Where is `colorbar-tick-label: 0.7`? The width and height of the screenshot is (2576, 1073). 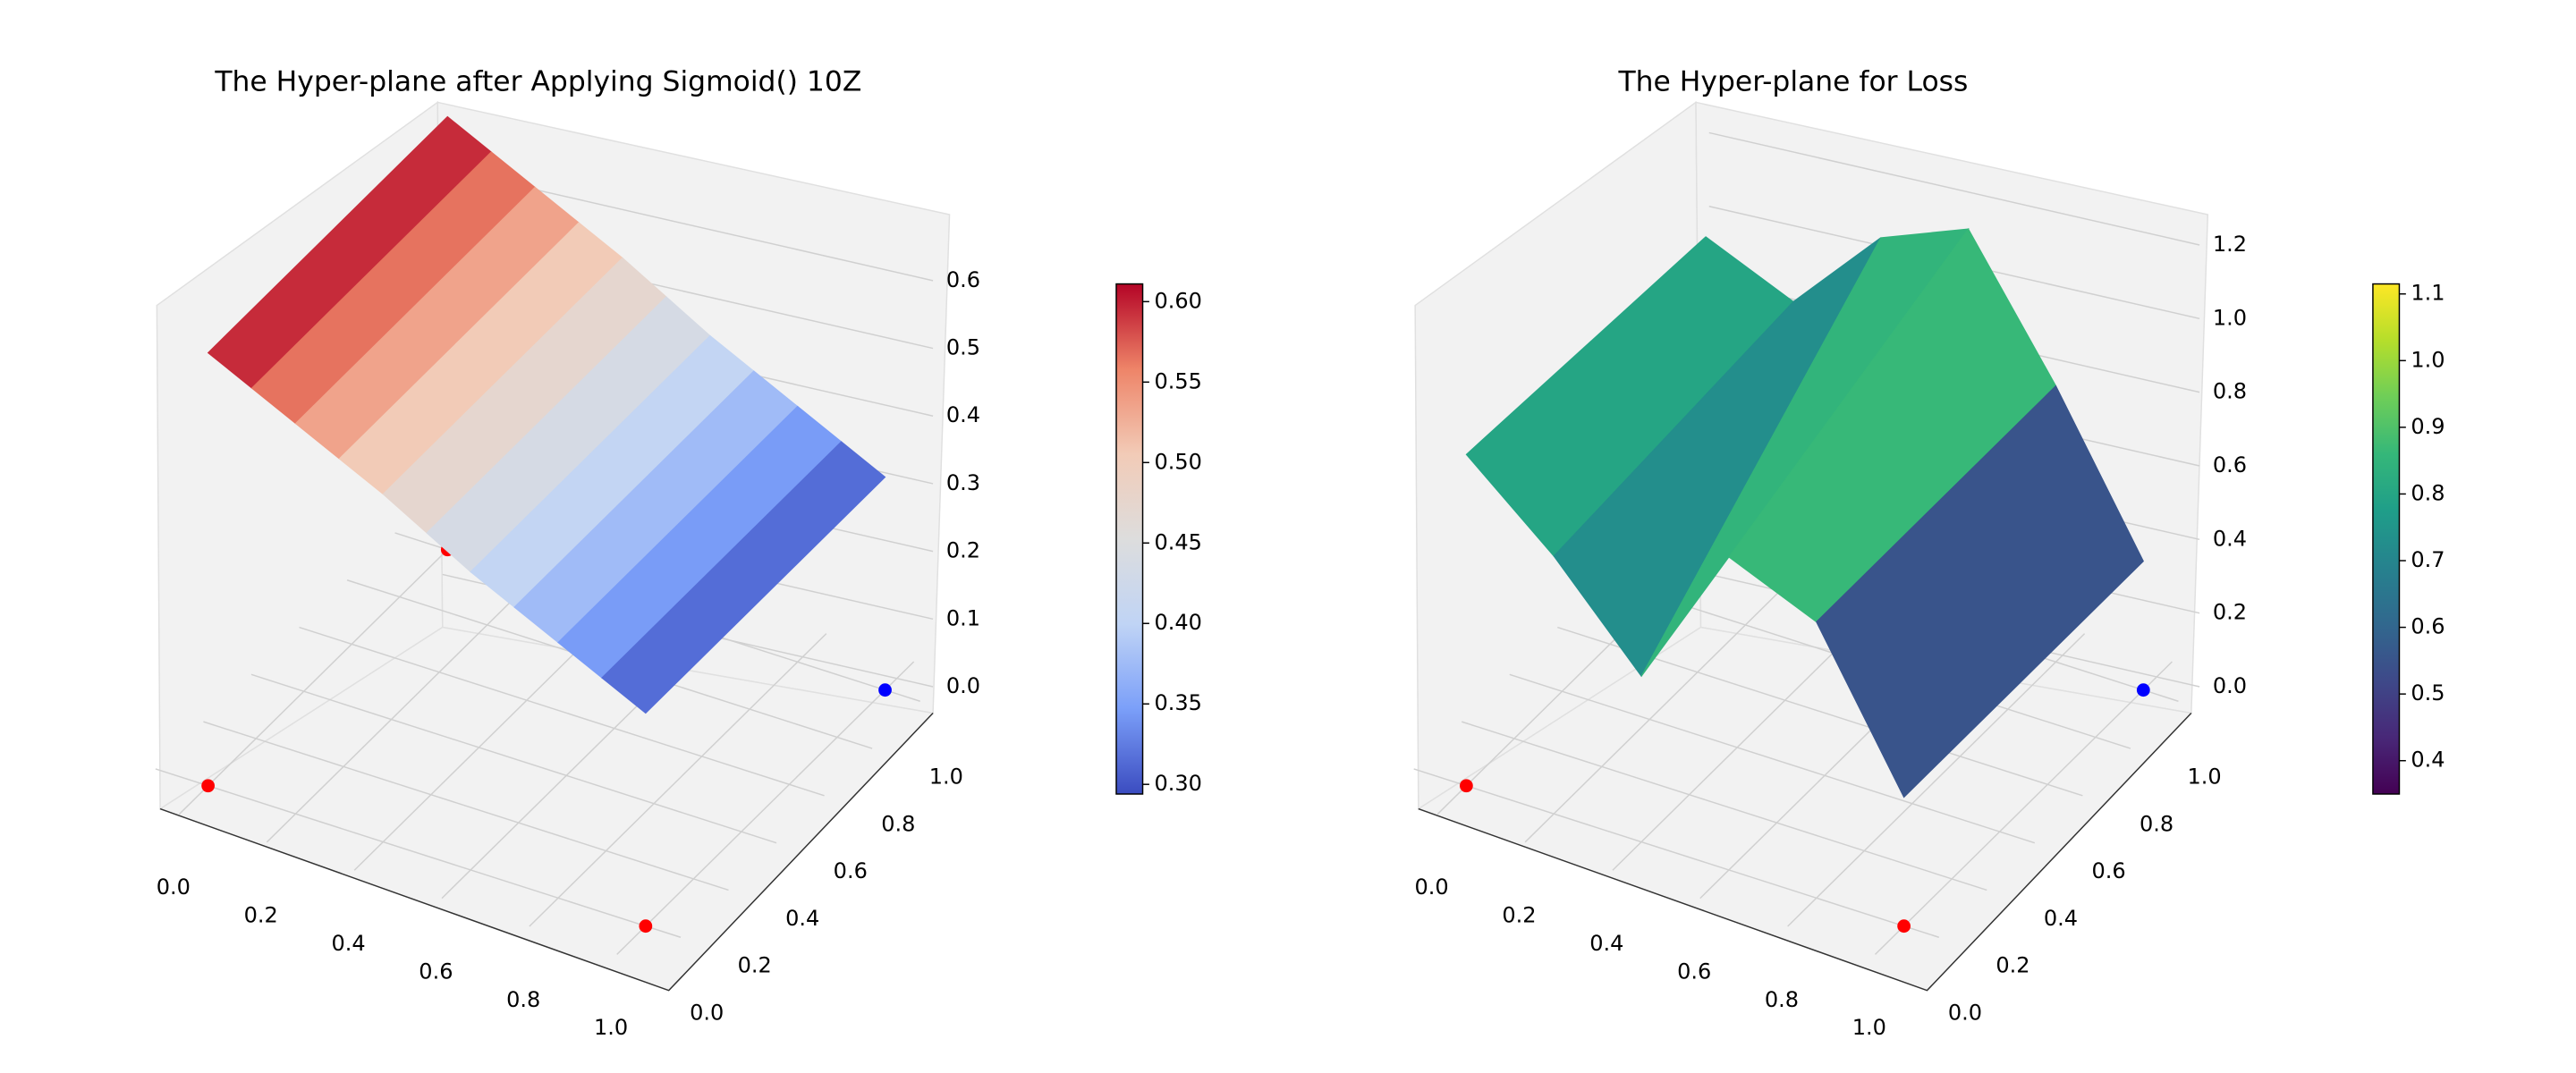
colorbar-tick-label: 0.7 is located at coordinates (2428, 559).